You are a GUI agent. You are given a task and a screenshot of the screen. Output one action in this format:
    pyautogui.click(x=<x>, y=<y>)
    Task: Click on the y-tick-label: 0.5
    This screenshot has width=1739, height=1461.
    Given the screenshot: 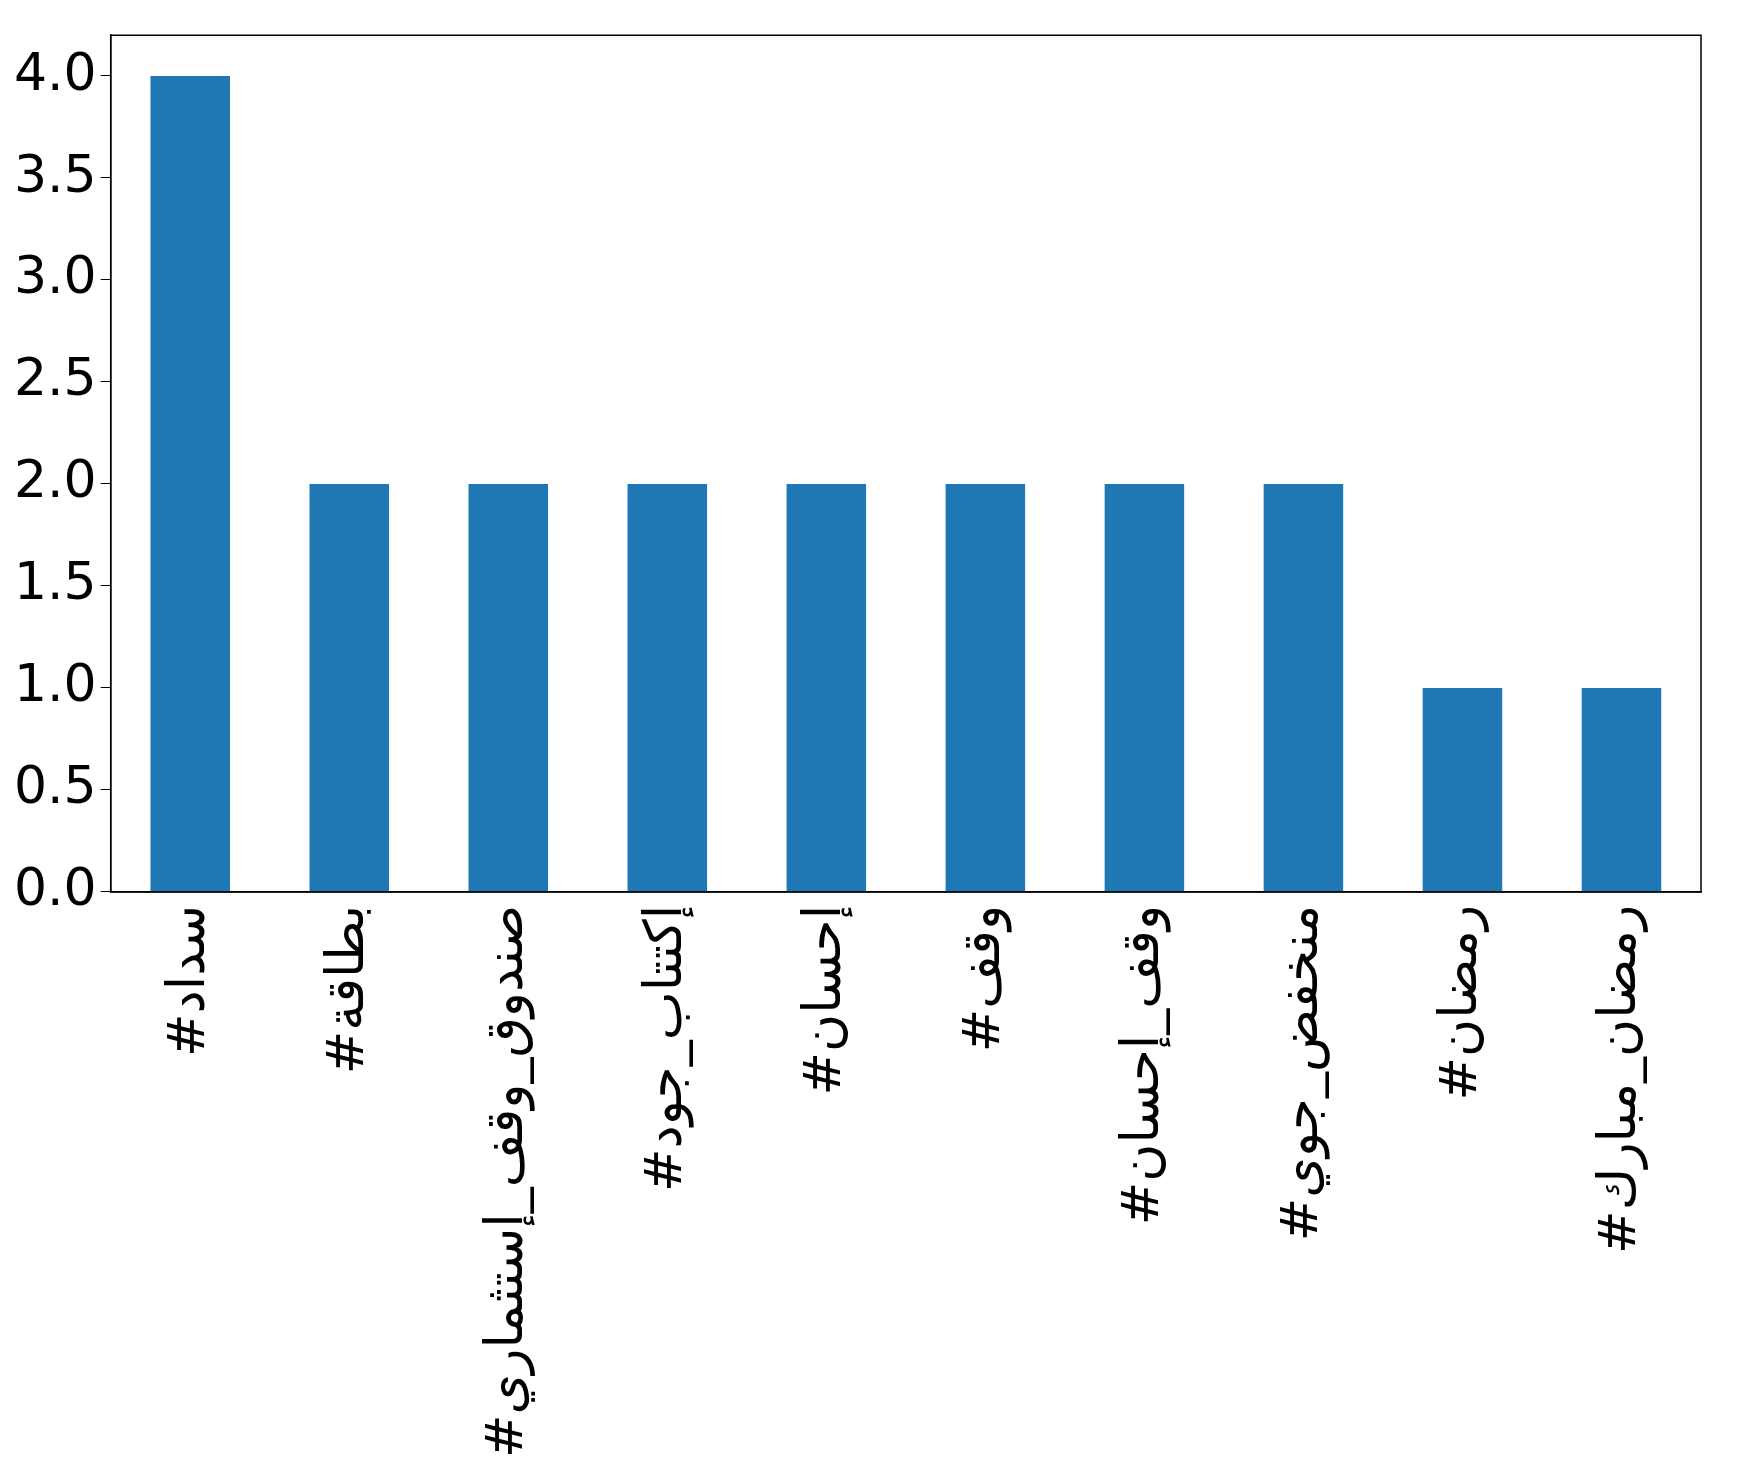 What is the action you would take?
    pyautogui.click(x=55, y=785)
    